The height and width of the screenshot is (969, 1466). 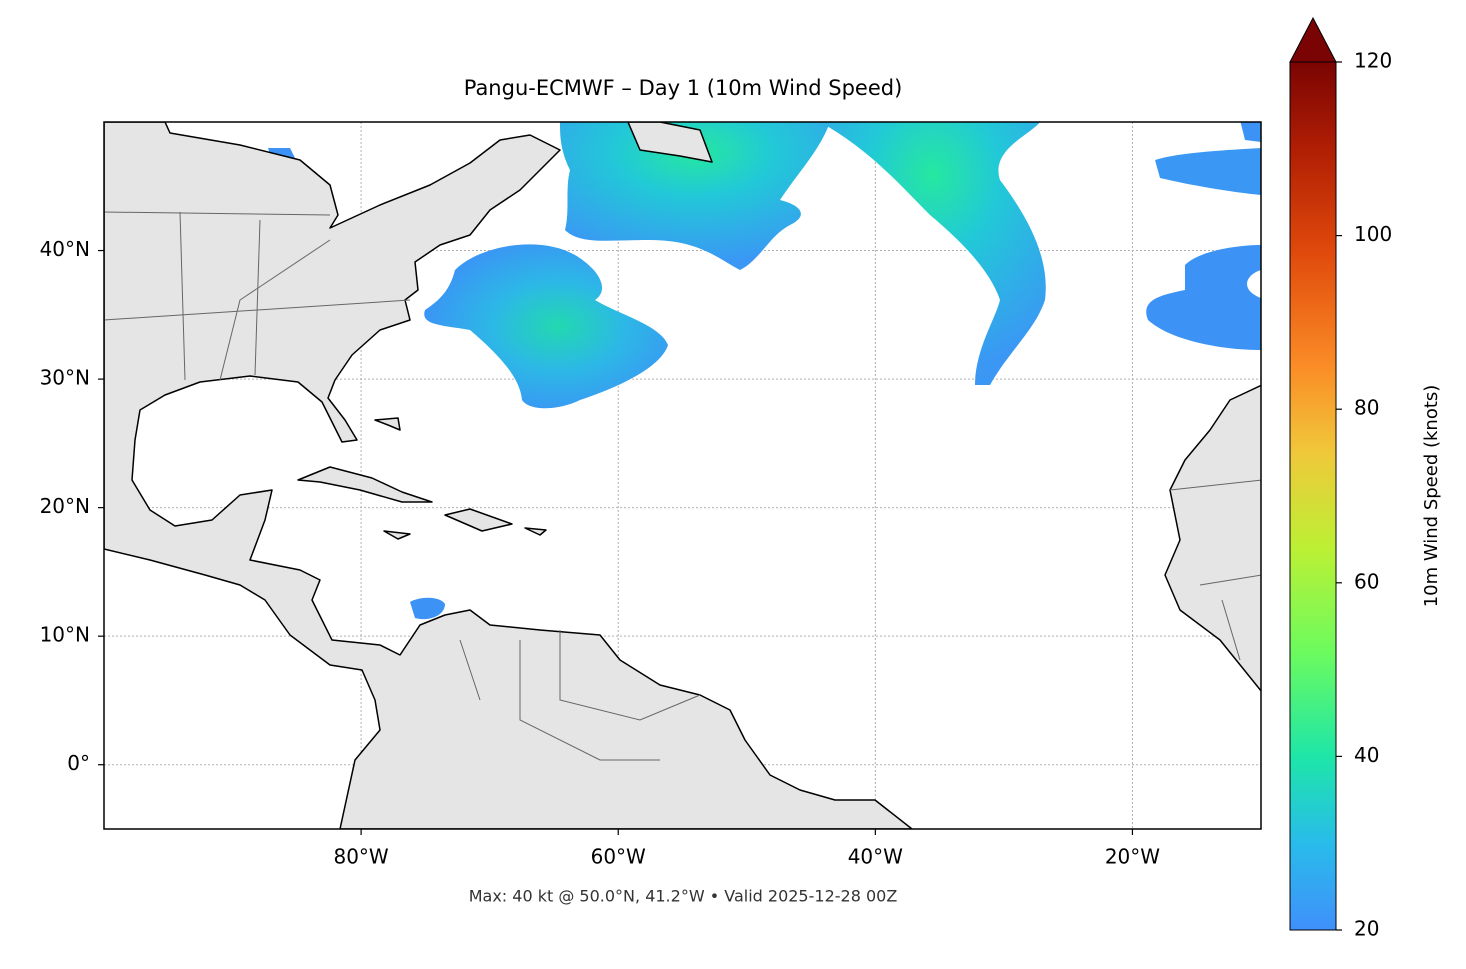 I want to click on x-tick-label: 80°W, so click(x=360, y=857).